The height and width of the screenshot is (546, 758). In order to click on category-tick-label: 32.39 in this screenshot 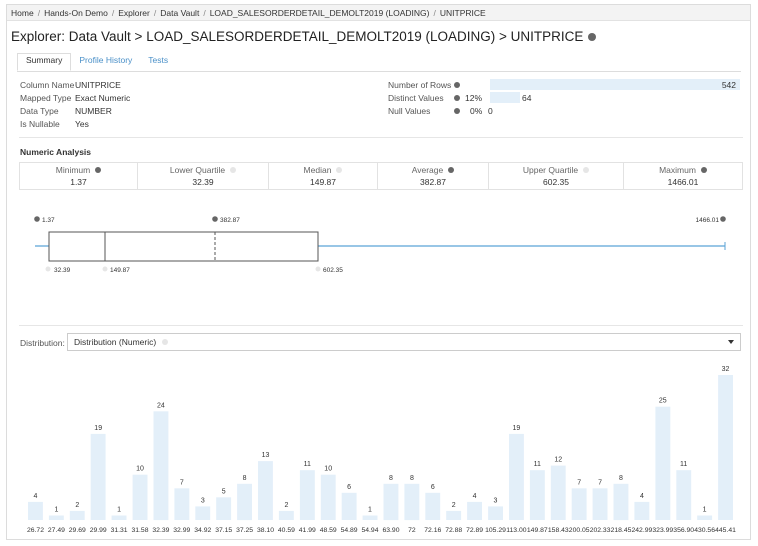, I will do `click(160, 530)`.